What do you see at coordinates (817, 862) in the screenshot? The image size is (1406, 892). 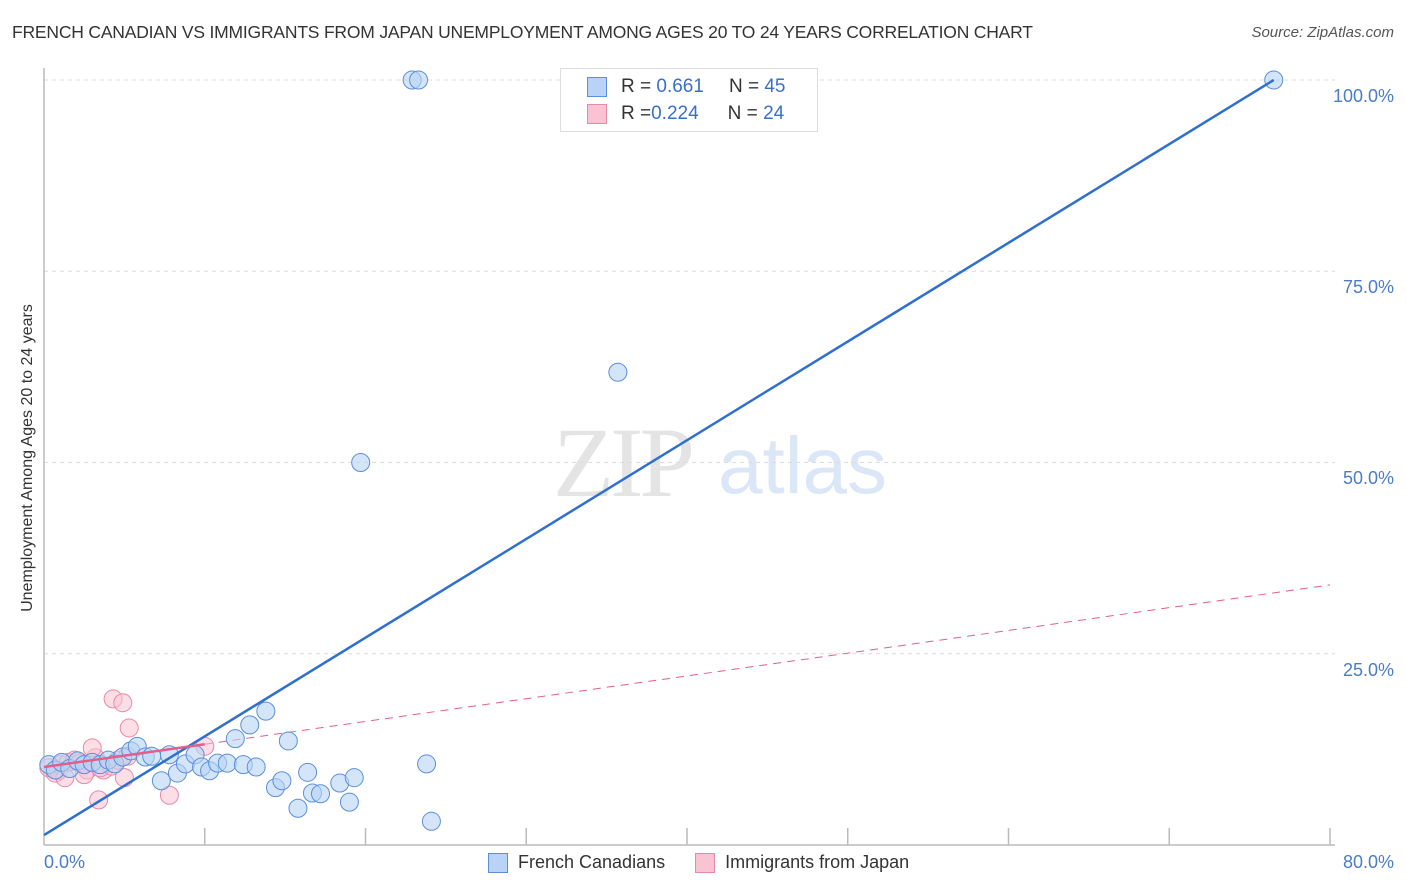 I see `legend-label: Immigrants from Japan` at bounding box center [817, 862].